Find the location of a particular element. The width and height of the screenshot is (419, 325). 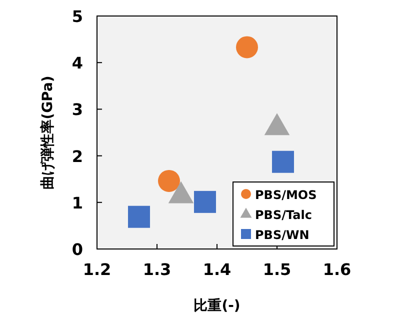

y-tick-label: 1 is located at coordinates (77, 202).